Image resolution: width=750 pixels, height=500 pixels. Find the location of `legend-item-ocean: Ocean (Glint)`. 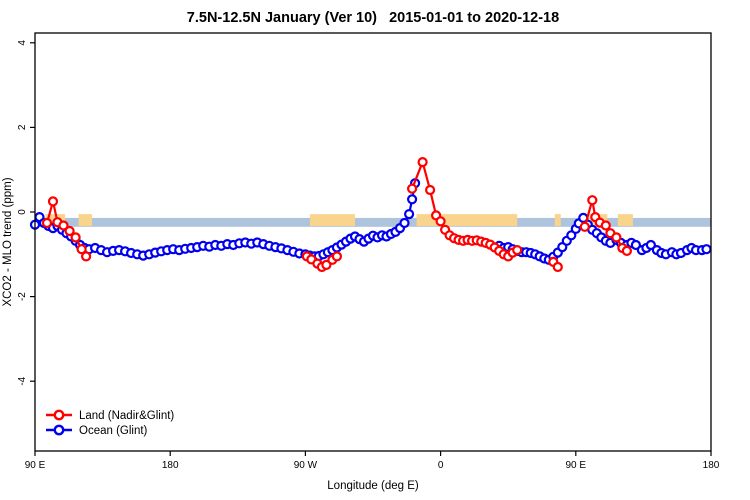

legend-item-ocean: Ocean (Glint) is located at coordinates (97, 430).